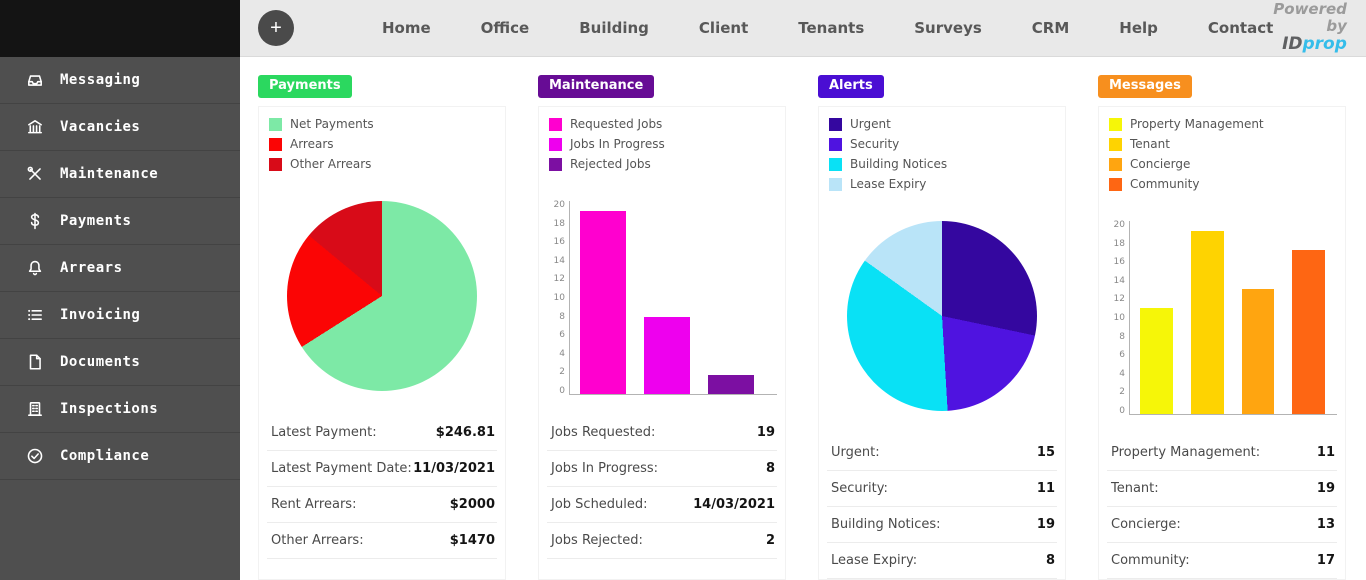  What do you see at coordinates (35, 174) in the screenshot?
I see `tools-icon` at bounding box center [35, 174].